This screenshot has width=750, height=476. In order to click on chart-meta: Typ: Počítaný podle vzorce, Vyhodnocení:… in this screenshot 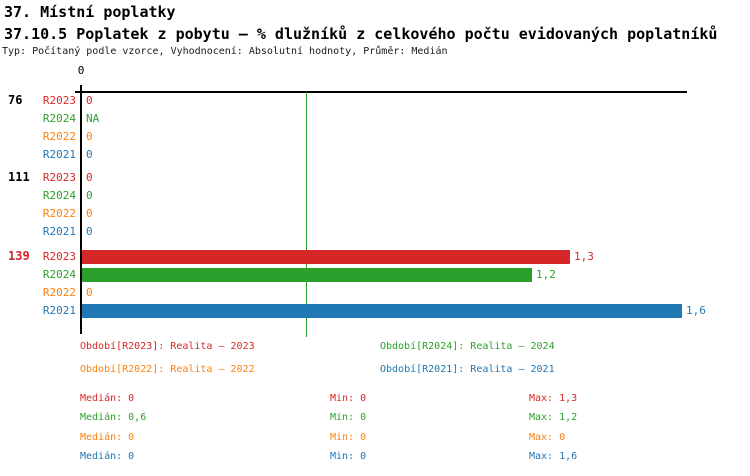, I will do `click(225, 51)`.